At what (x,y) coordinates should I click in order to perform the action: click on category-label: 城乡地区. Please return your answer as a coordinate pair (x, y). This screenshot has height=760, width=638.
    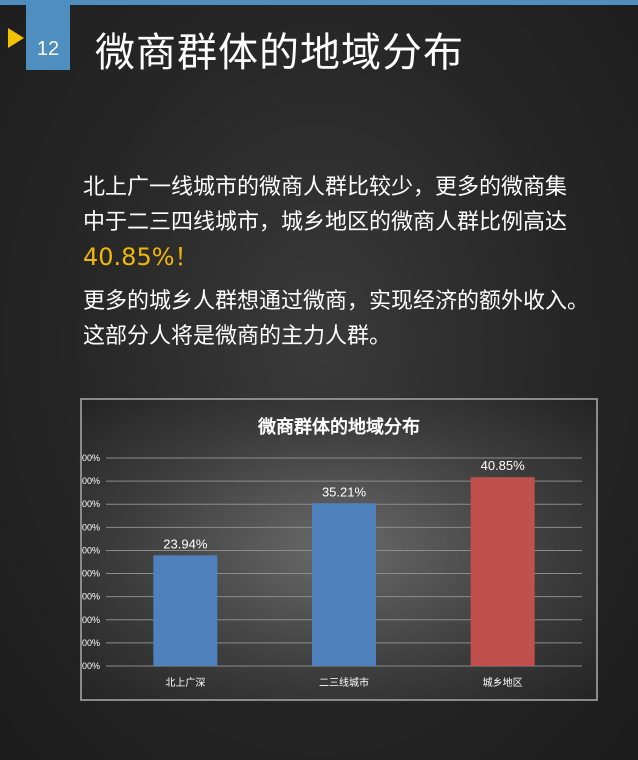
    Looking at the image, I should click on (503, 682).